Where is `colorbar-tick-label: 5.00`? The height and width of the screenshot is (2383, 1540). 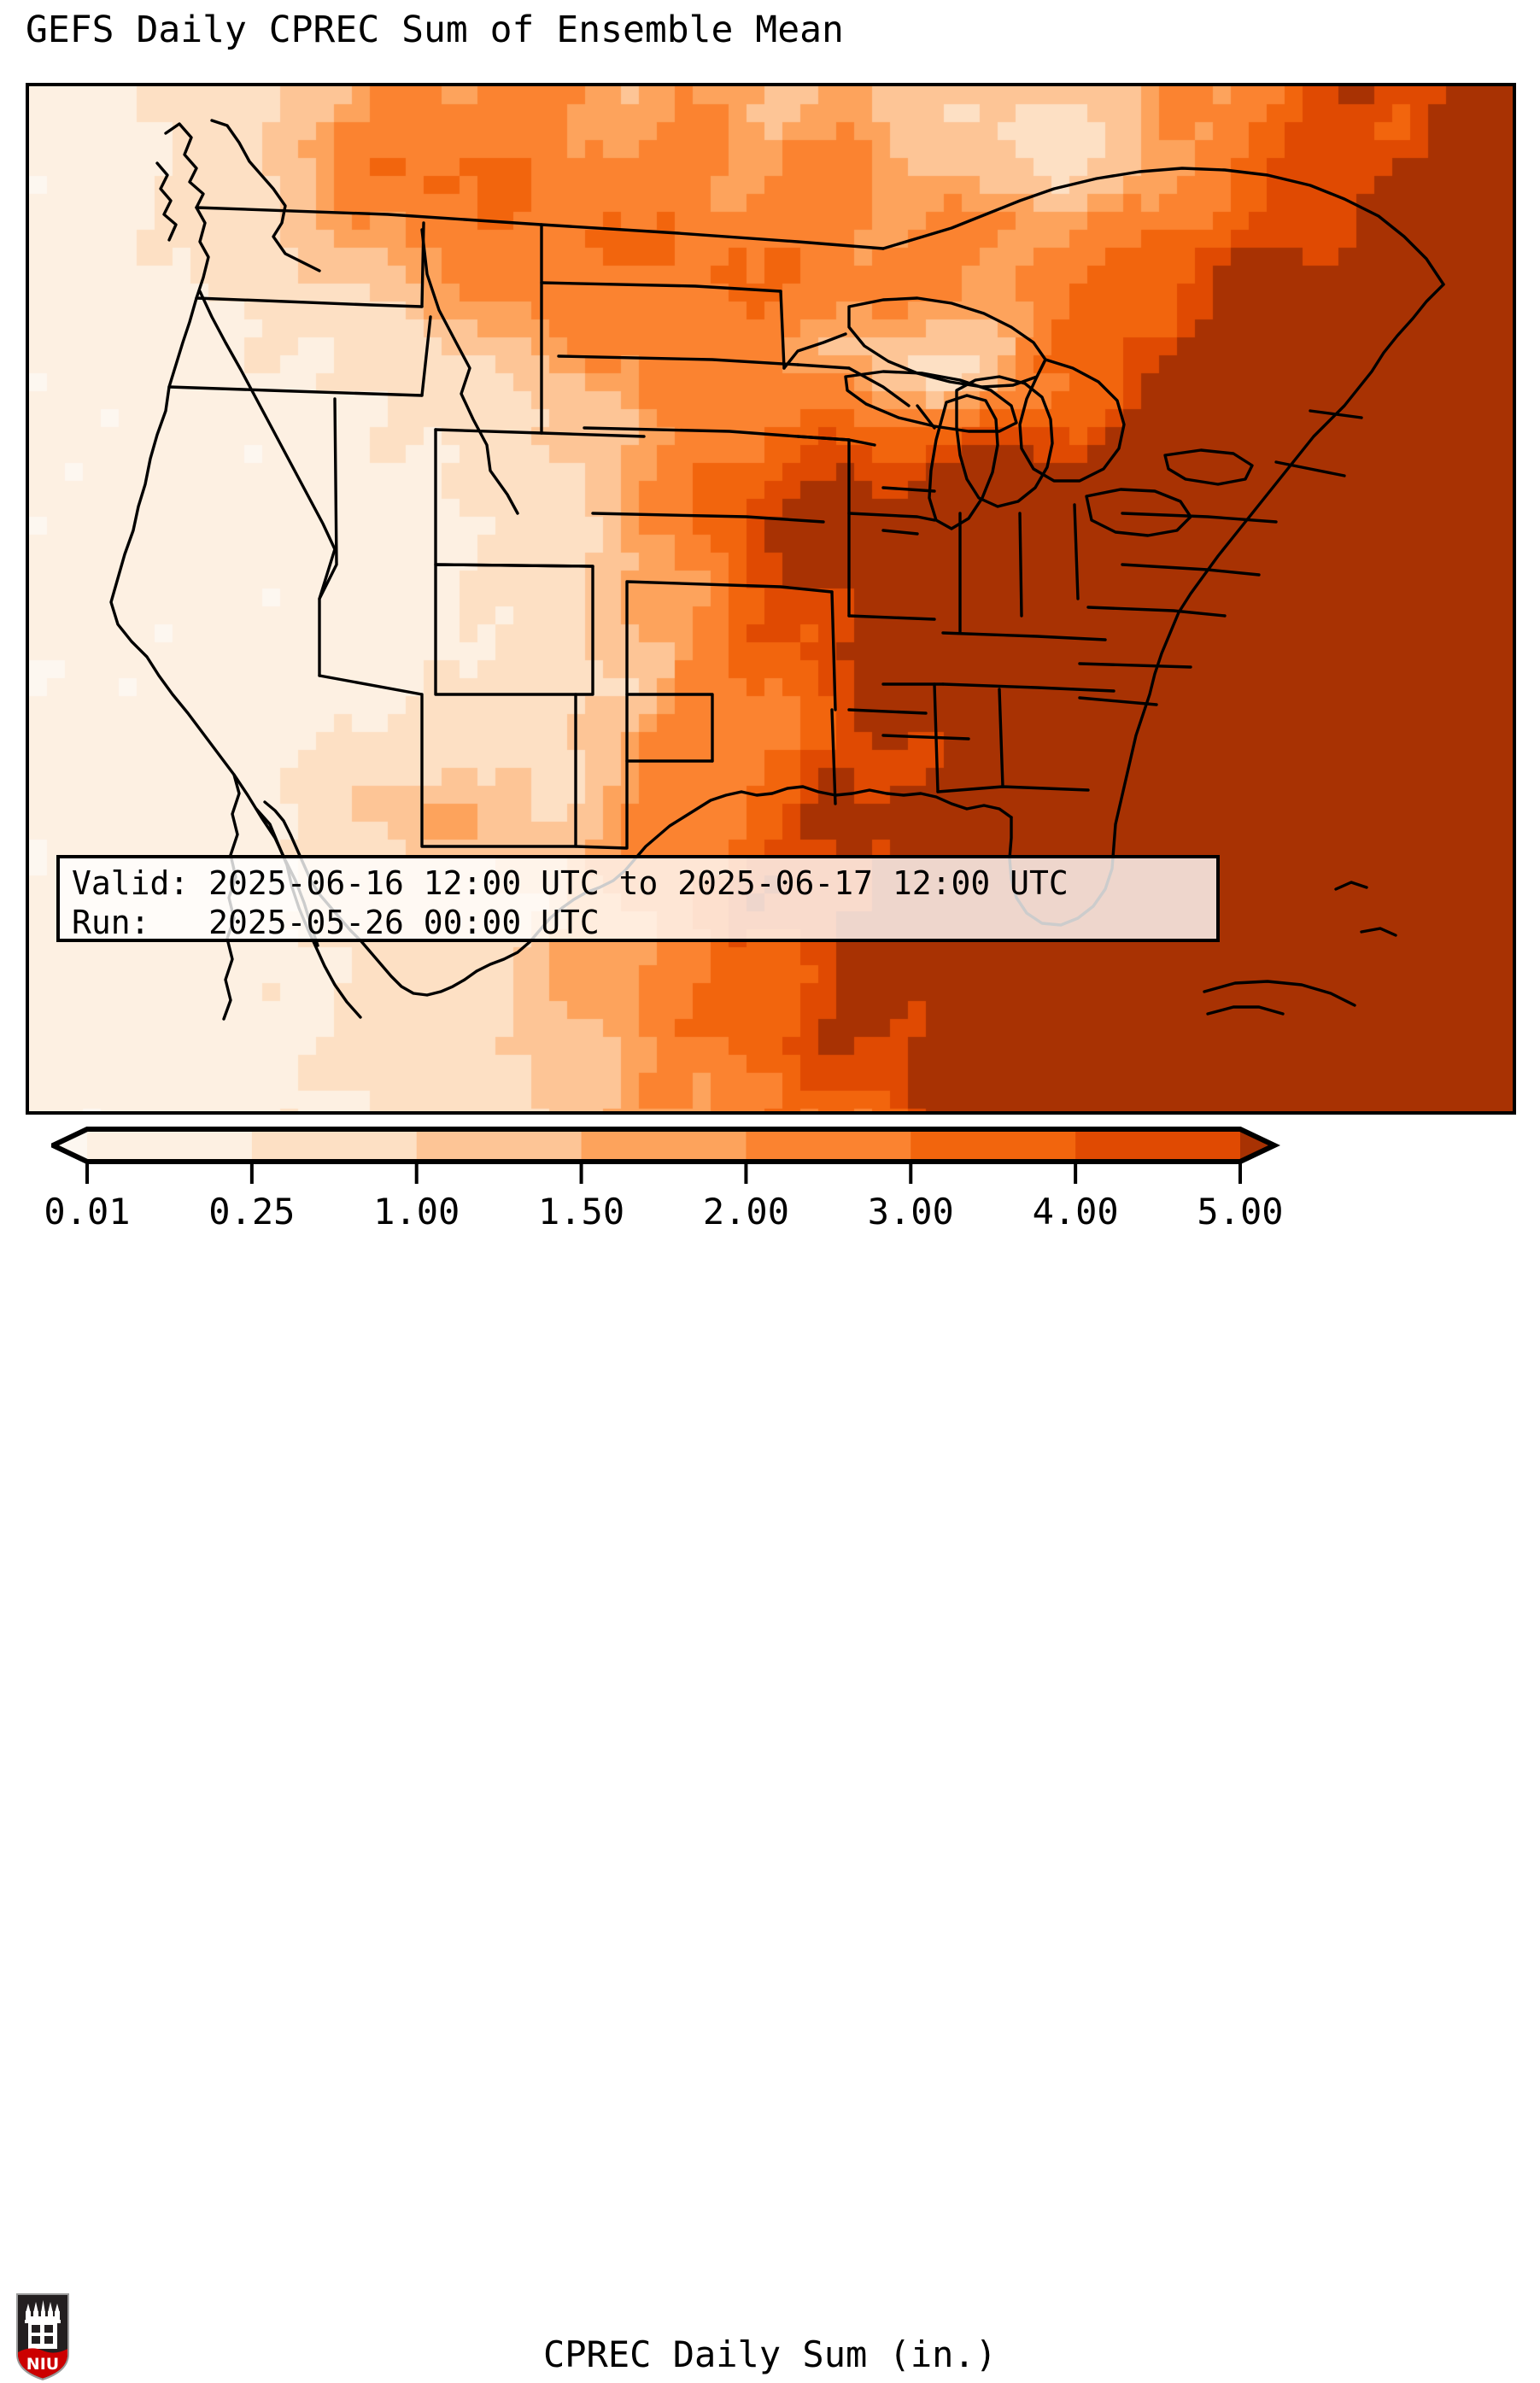
colorbar-tick-label: 5.00 is located at coordinates (1240, 1211).